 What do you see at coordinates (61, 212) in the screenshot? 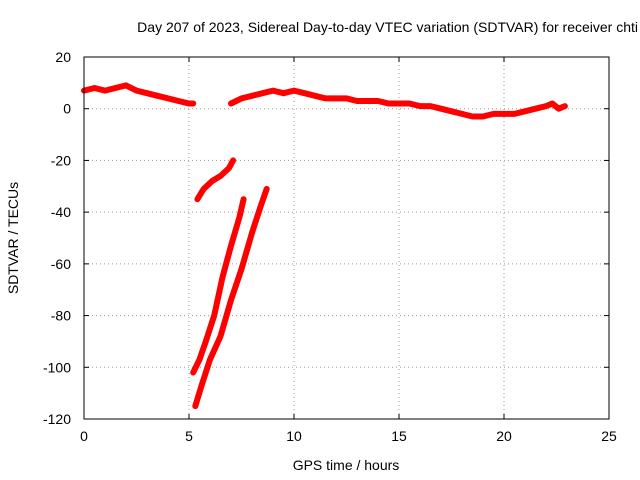
I see `y-tick-label: -40` at bounding box center [61, 212].